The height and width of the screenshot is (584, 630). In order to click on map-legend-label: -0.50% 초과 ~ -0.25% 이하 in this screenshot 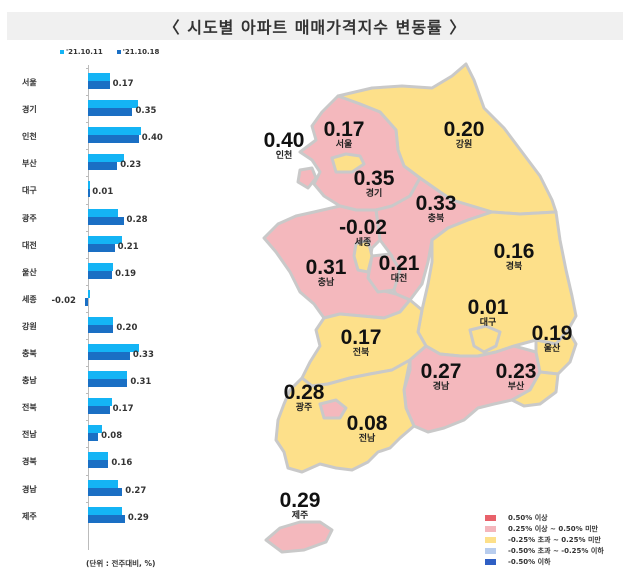, I will do `click(556, 550)`.